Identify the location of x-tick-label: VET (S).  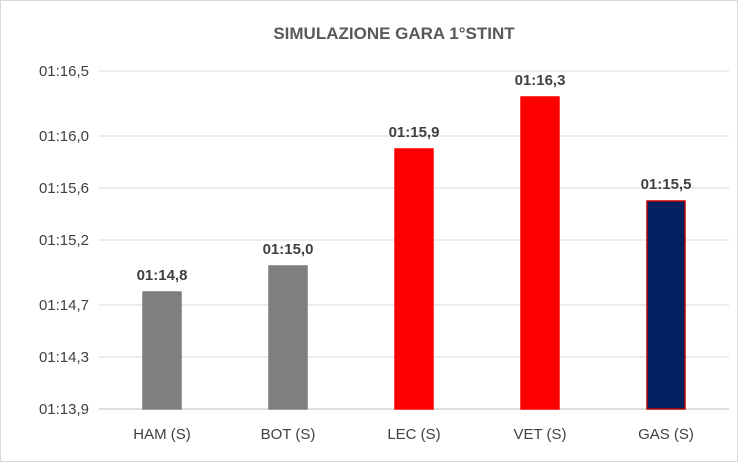
(539, 434).